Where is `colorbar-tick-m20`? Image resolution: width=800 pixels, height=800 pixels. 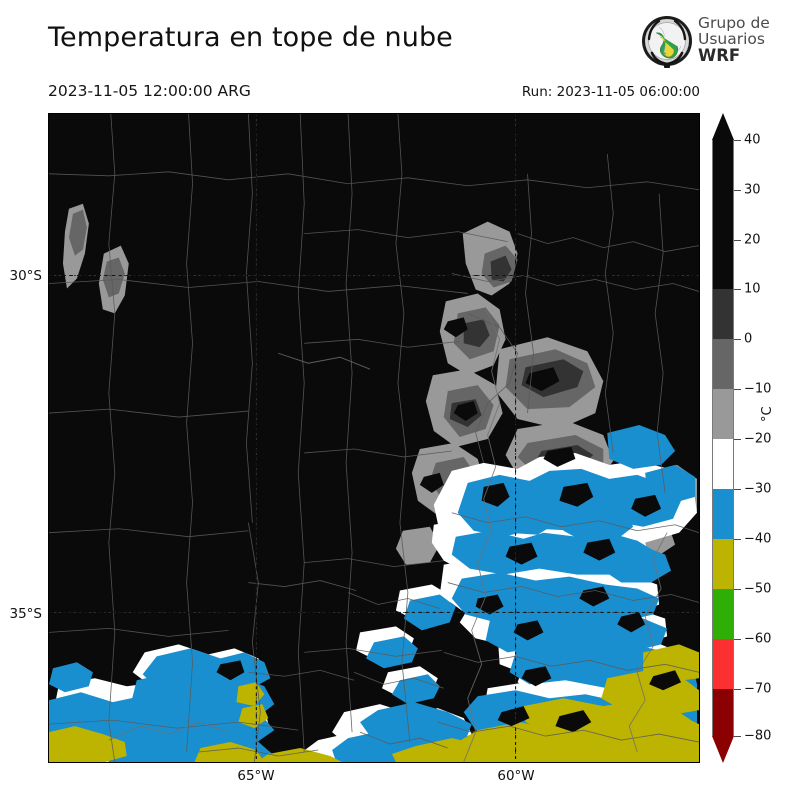
colorbar-tick-m20 is located at coordinates (737, 439).